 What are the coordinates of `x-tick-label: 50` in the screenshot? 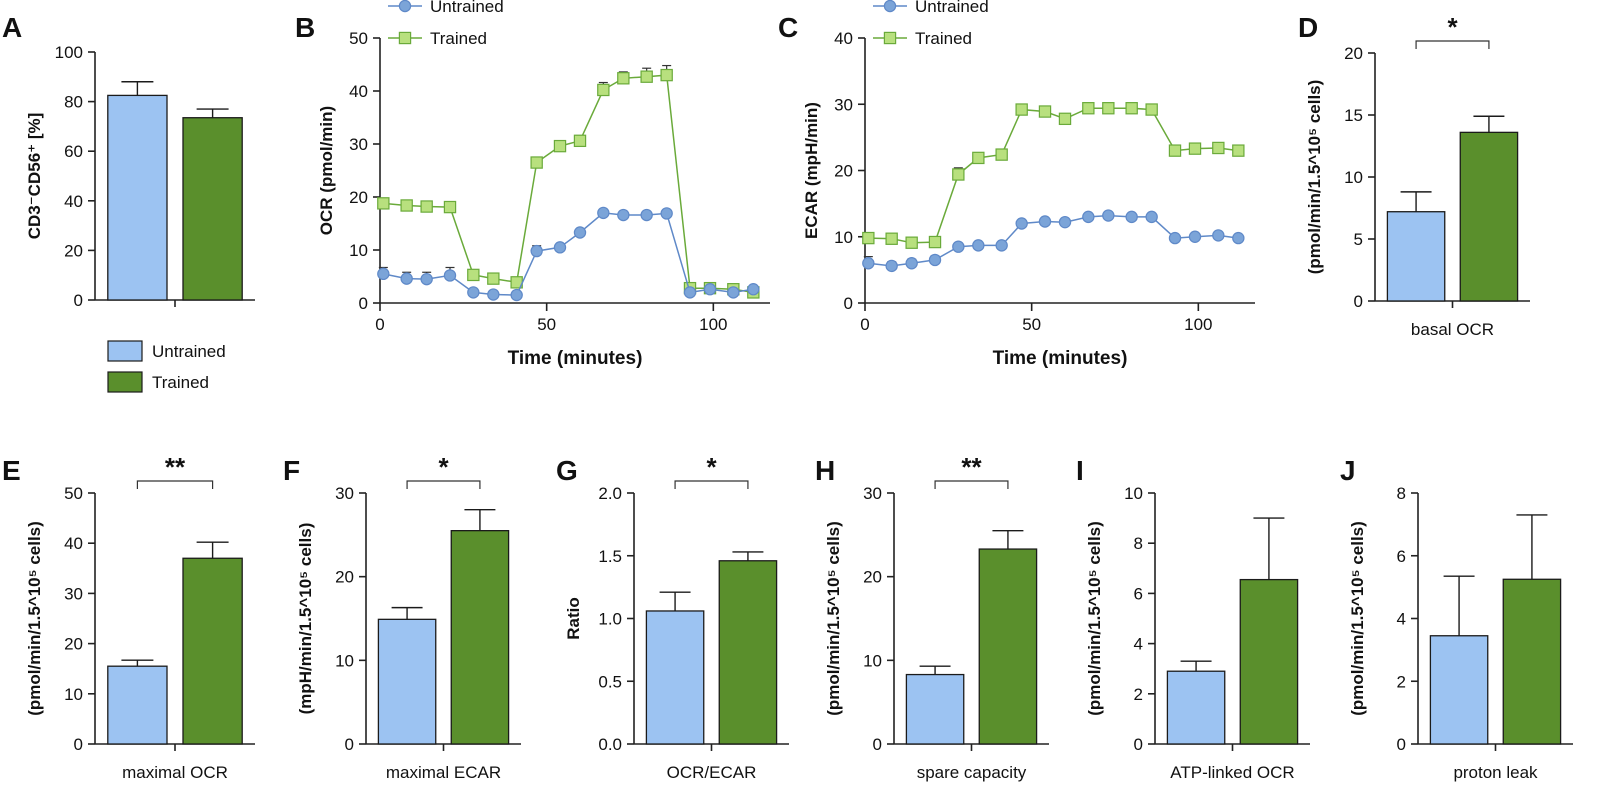 It's located at (1031, 324).